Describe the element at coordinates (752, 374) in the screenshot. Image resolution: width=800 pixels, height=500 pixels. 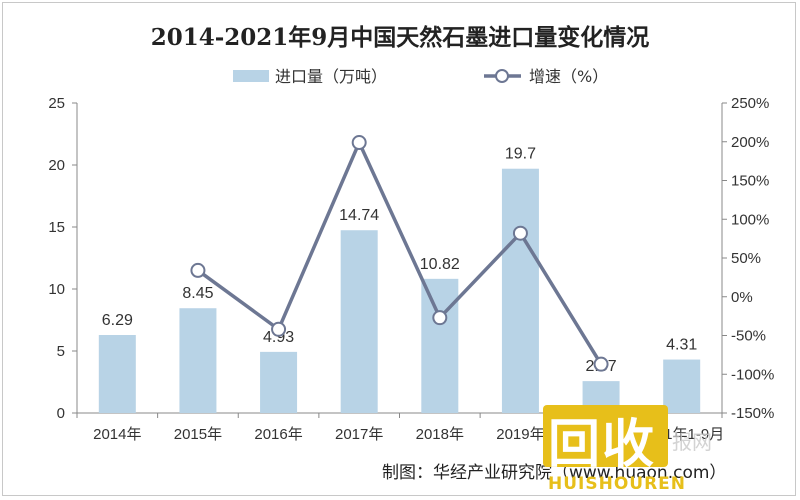
I see `right-tick-label: -100%` at that location.